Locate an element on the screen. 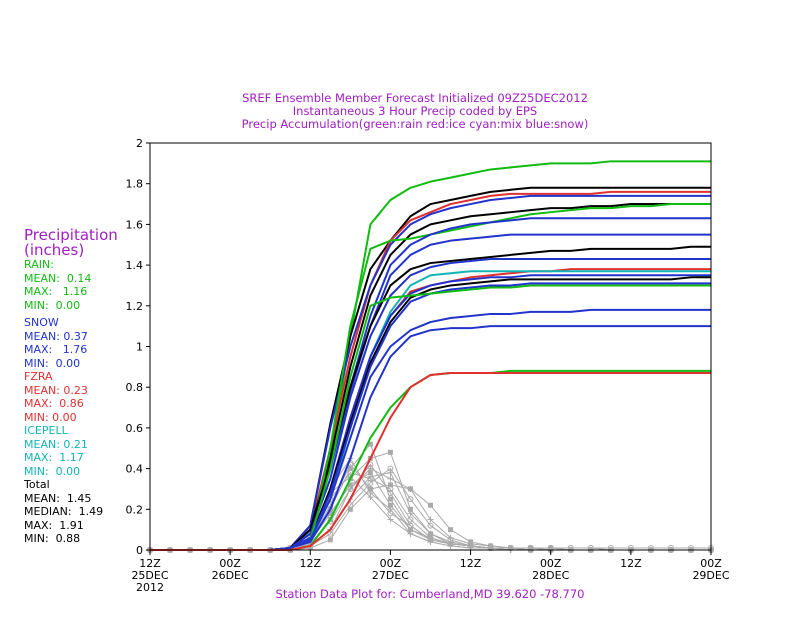 The width and height of the screenshot is (800, 618). y-tick-label: 1.6 is located at coordinates (135, 224).